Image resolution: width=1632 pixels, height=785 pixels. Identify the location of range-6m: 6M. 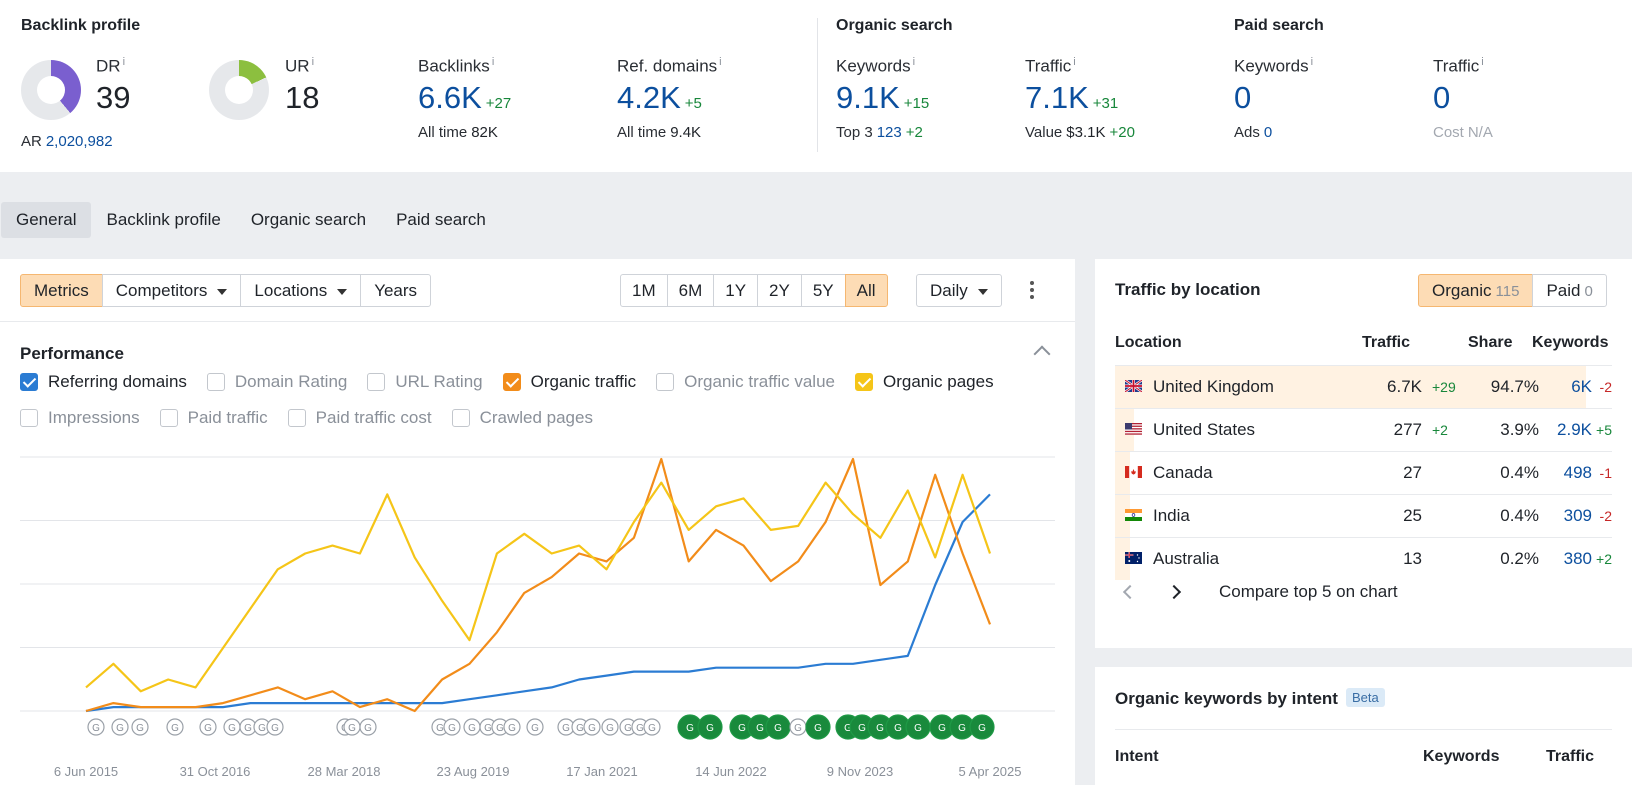
(690, 290).